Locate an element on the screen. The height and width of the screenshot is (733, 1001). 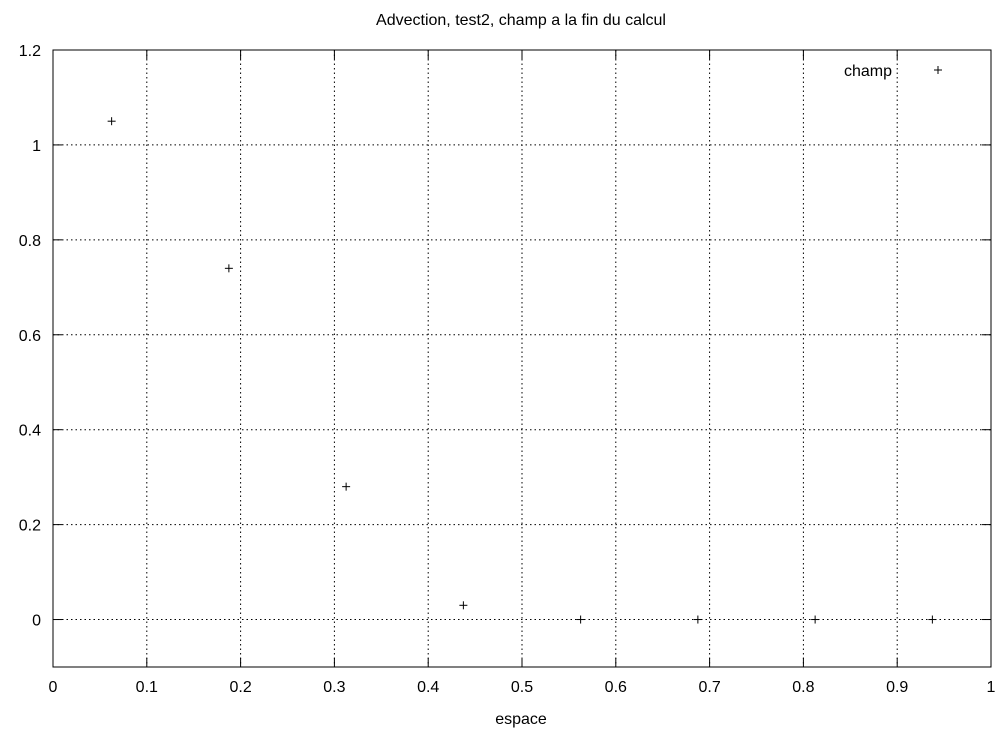
x-tick-label: 0.4 is located at coordinates (428, 687).